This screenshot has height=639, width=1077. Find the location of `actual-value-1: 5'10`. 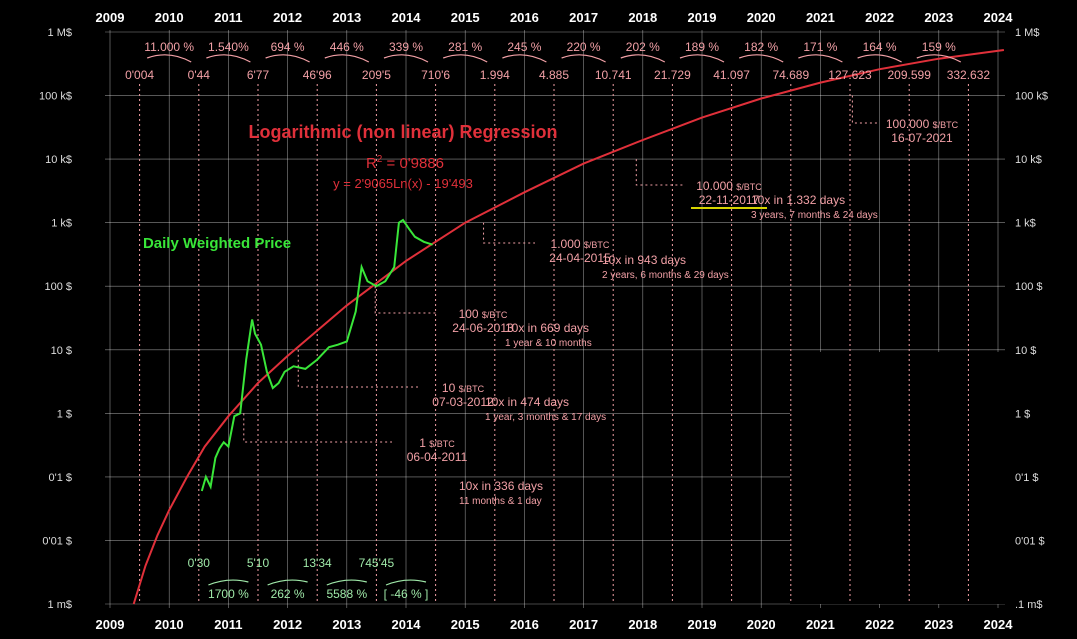

actual-value-1: 5'10 is located at coordinates (258, 563).